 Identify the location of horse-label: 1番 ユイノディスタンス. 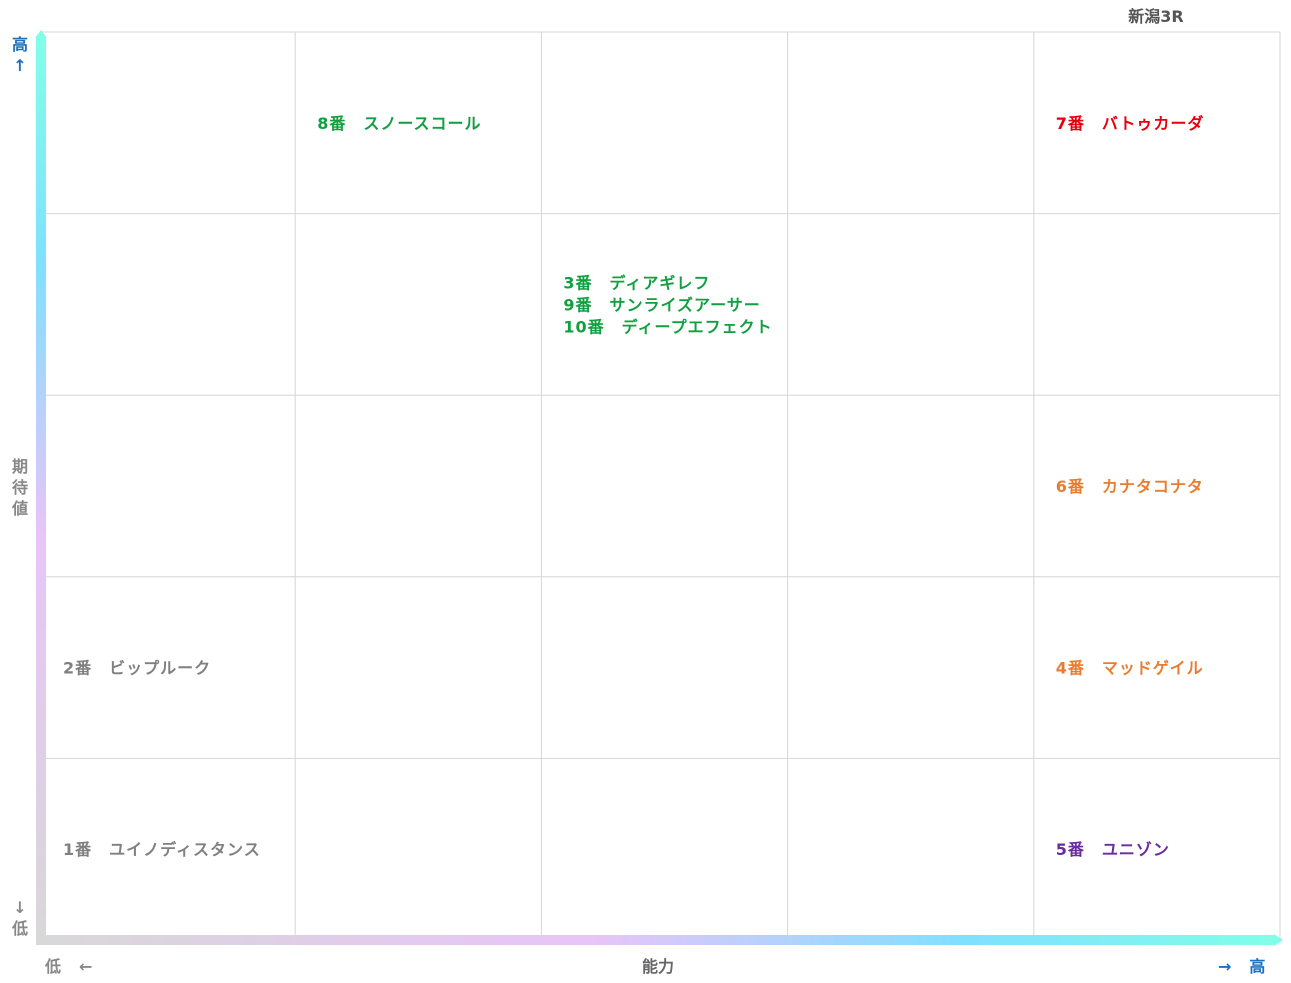
(162, 849).